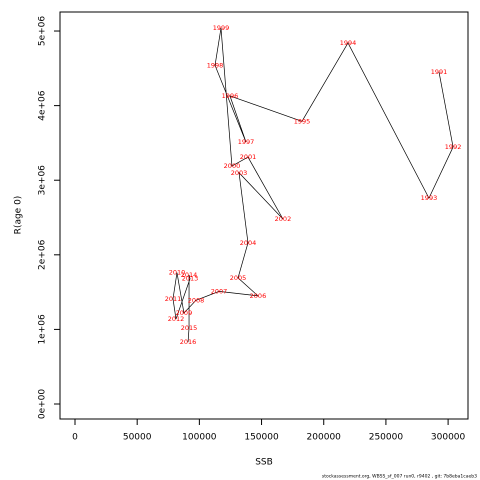 Image resolution: width=480 pixels, height=480 pixels. Describe the element at coordinates (199, 438) in the screenshot. I see `x-tick-label: 100000` at that location.